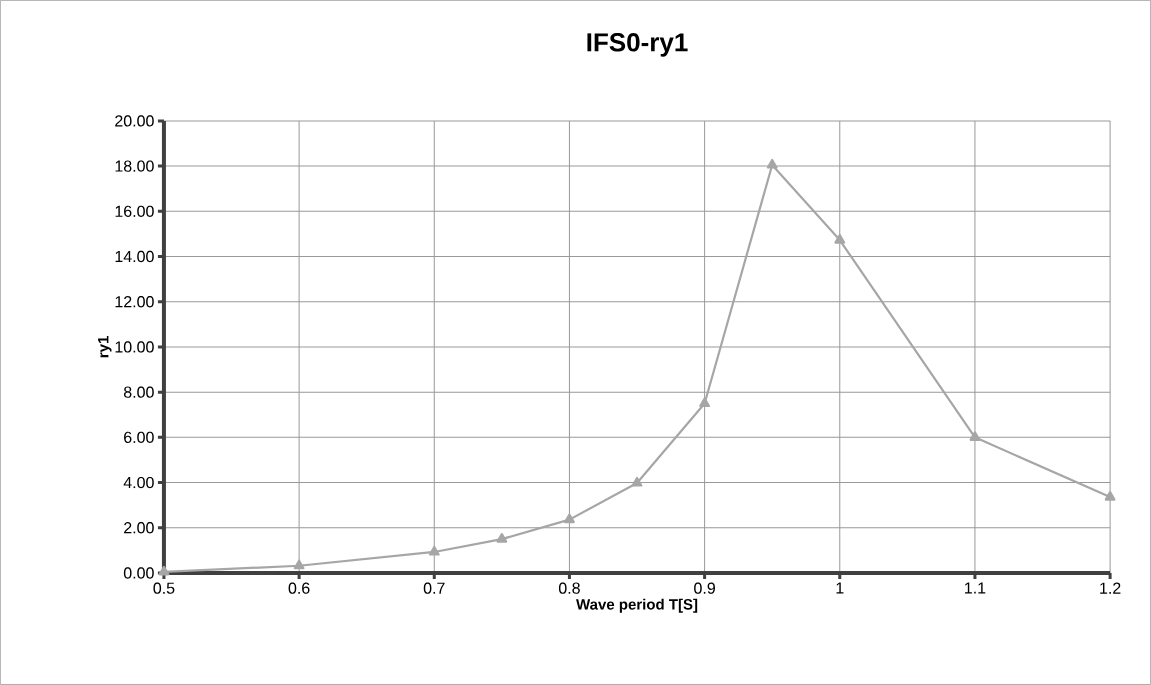 The width and height of the screenshot is (1151, 685). What do you see at coordinates (134, 302) in the screenshot?
I see `y-tick-label: 12.00` at bounding box center [134, 302].